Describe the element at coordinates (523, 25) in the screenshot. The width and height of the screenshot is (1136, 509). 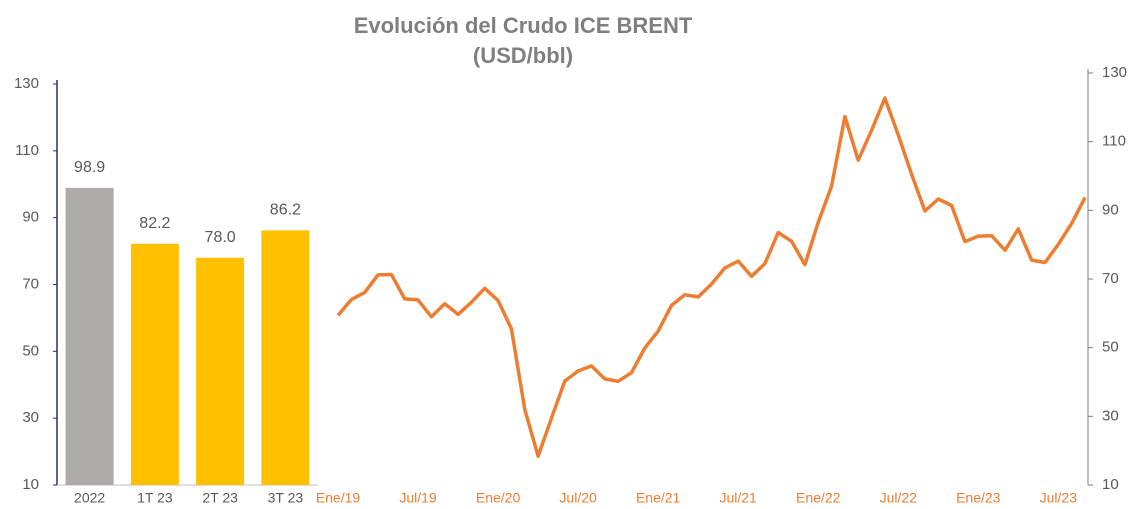
I see `chart-title: Evolución del Crudo ICE BRENT` at that location.